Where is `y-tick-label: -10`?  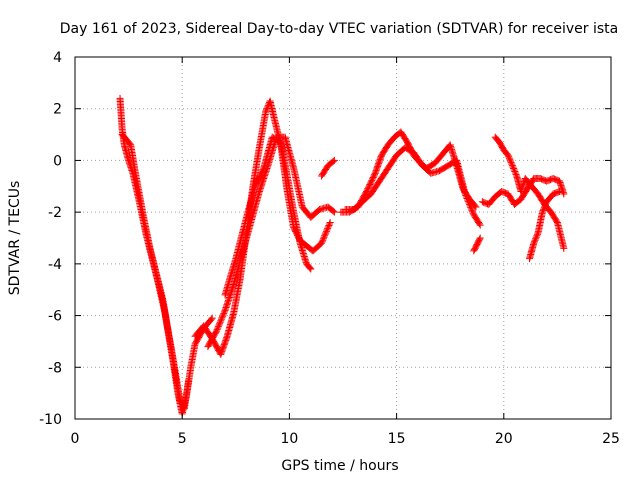 y-tick-label: -10 is located at coordinates (50, 420).